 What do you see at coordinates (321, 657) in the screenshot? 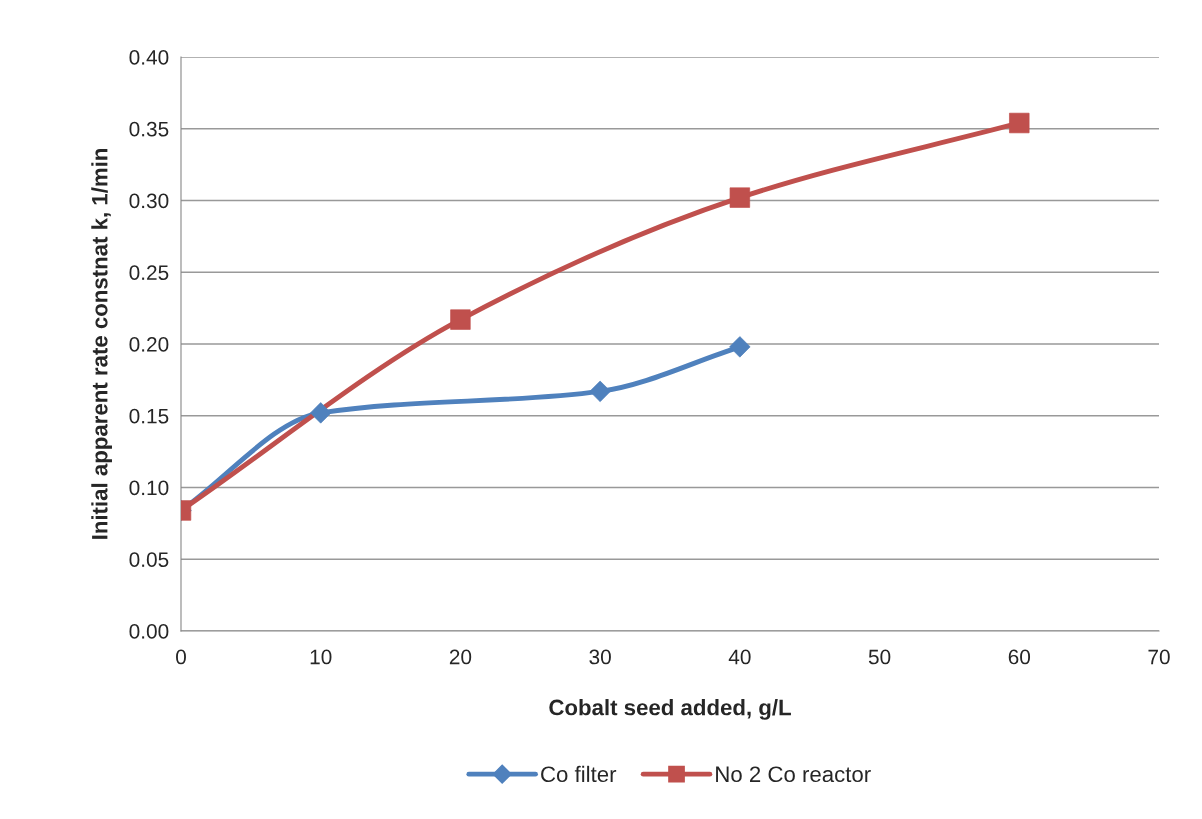
I see `x-tick-label: 10` at bounding box center [321, 657].